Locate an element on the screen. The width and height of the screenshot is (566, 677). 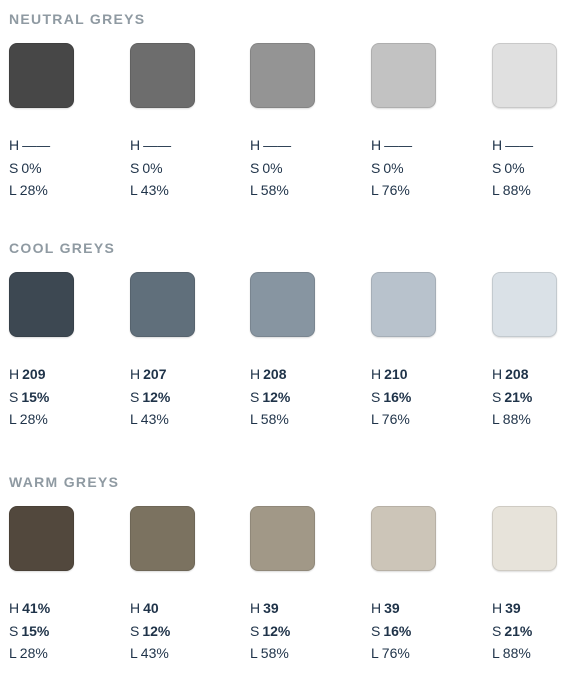
hue-line: H 39 is located at coordinates (406, 608).